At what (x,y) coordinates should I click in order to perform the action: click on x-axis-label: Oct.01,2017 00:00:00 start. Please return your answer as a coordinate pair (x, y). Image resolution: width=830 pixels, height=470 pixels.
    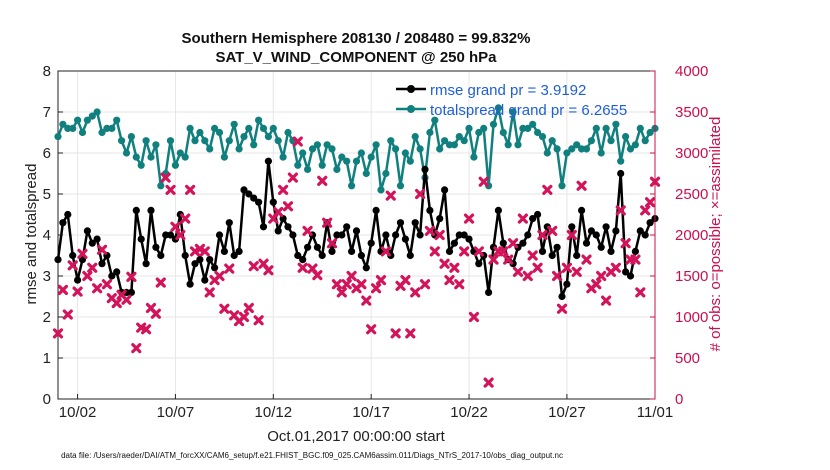
    Looking at the image, I should click on (356, 436).